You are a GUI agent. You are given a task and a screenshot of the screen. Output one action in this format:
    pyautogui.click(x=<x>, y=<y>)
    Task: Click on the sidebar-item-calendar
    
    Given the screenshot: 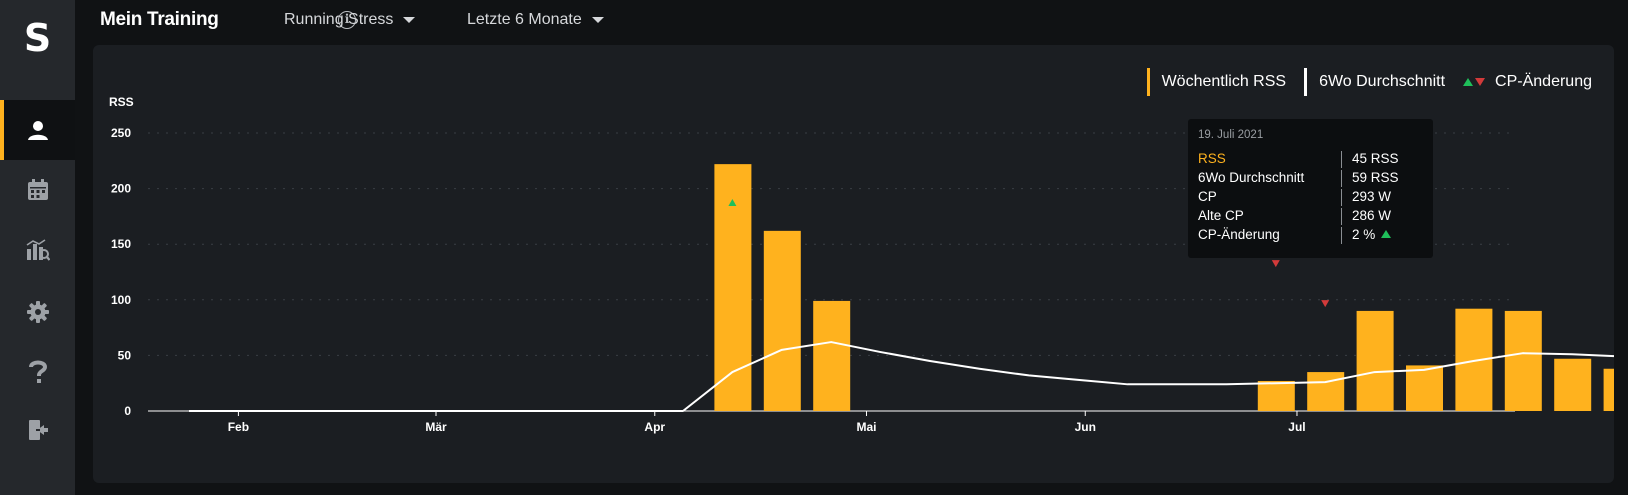 What is the action you would take?
    pyautogui.click(x=37, y=190)
    